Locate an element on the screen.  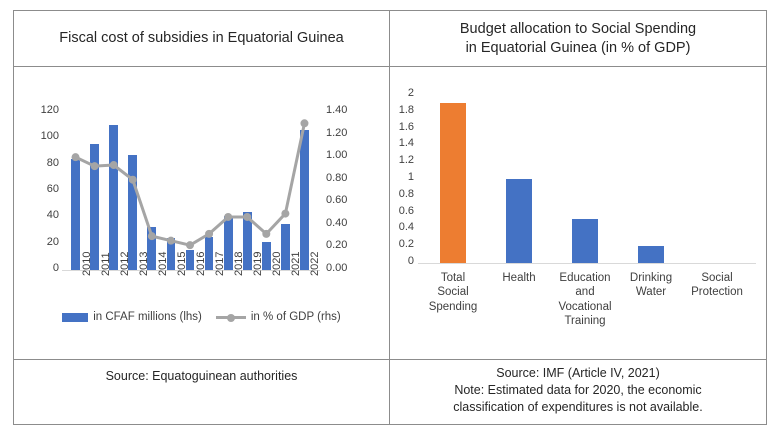
left-chart-ytick-left: 120 is located at coordinates (49, 110).